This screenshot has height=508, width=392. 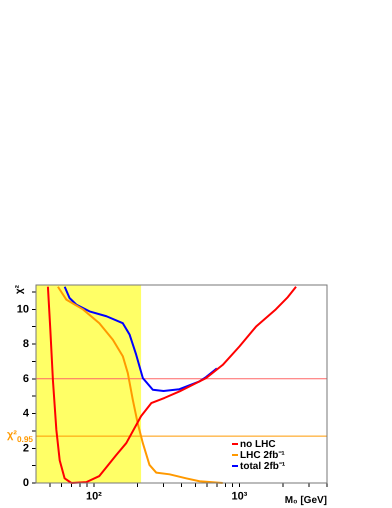 I want to click on y-tick-label: 8, so click(x=25, y=344).